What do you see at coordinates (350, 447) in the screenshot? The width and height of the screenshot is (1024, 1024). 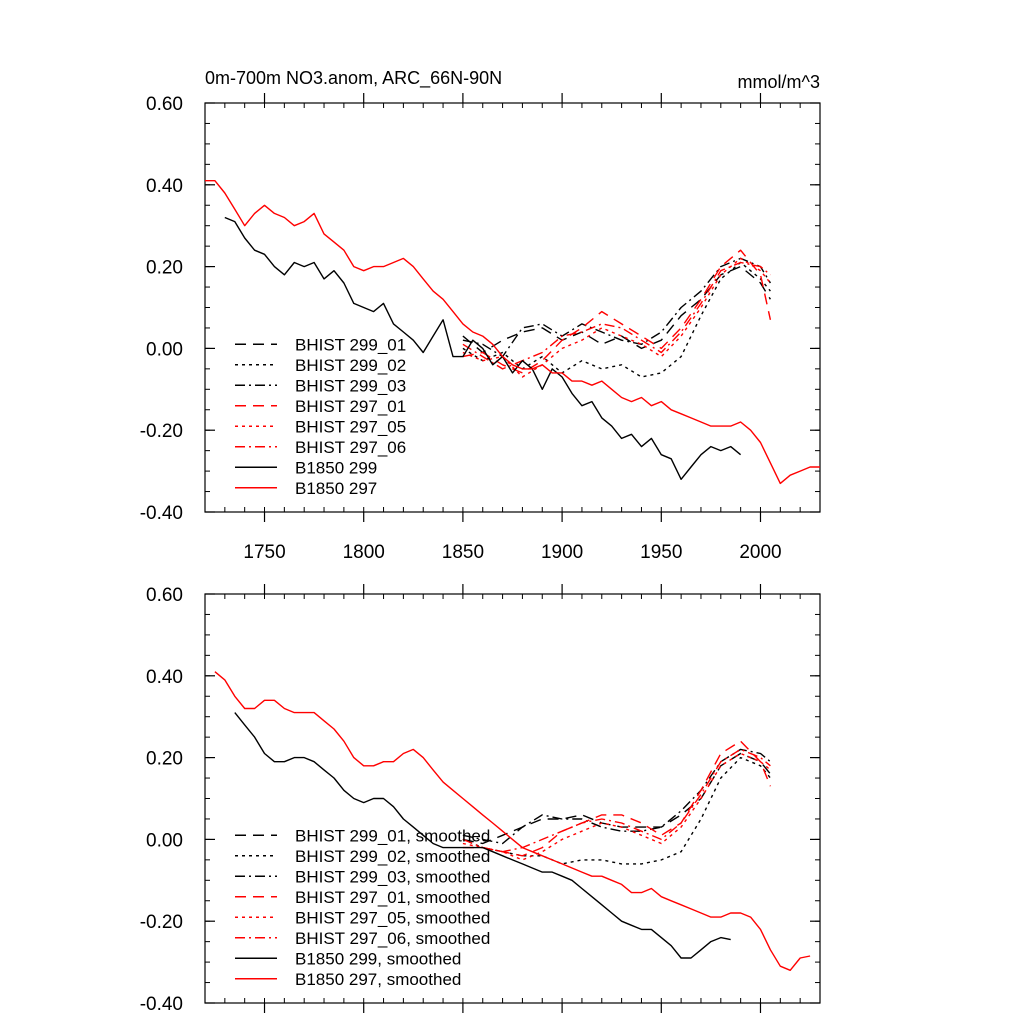 I see `legend-label: BHIST 297_06` at bounding box center [350, 447].